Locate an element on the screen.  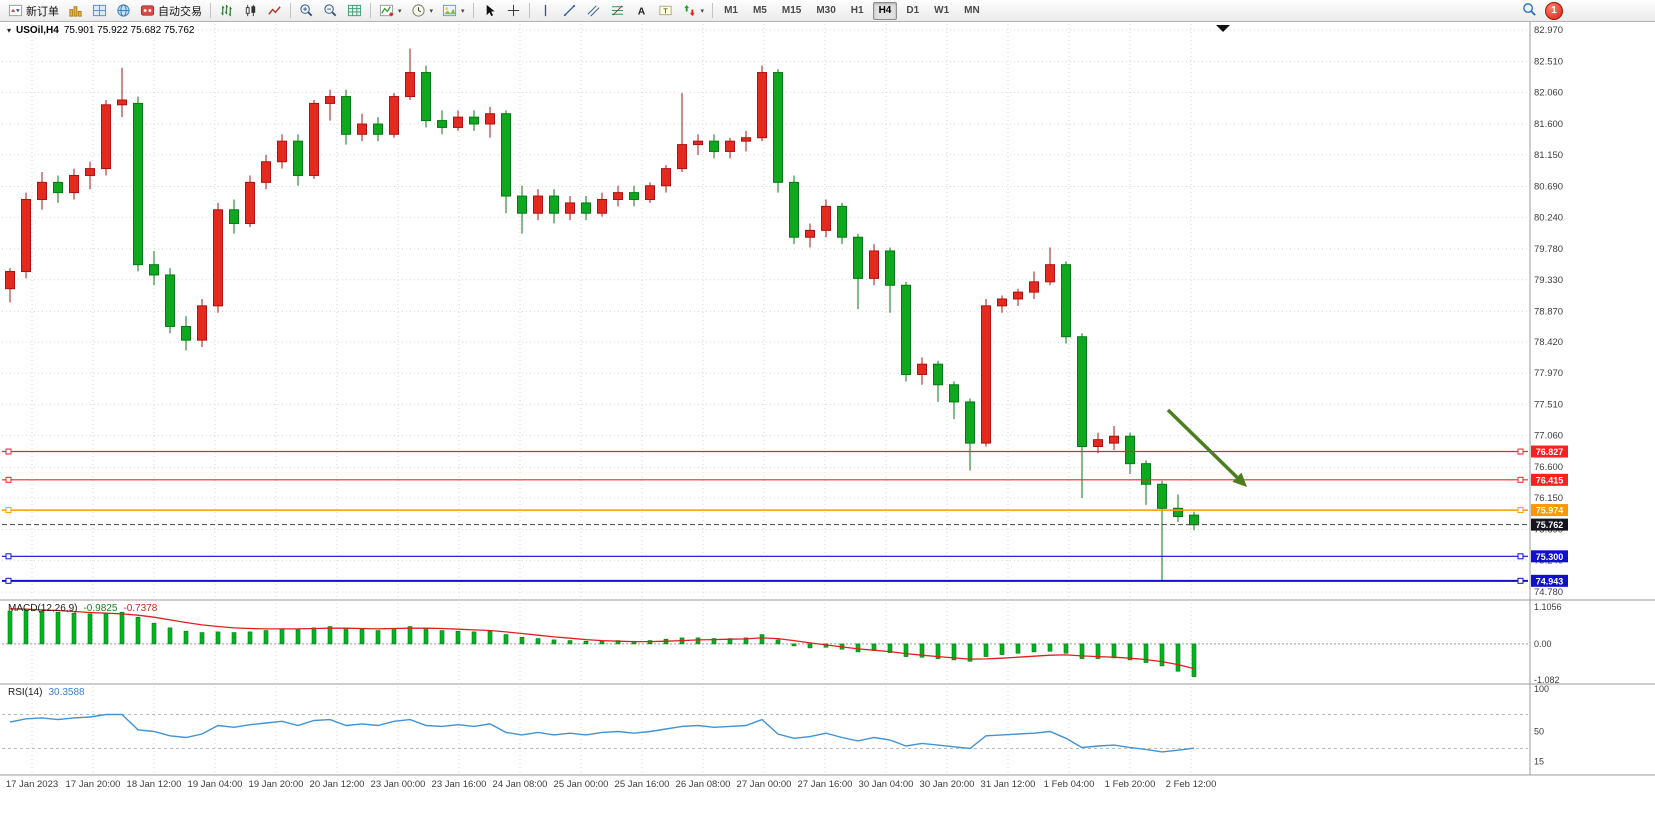
globe-icon is located at coordinates (123, 10).